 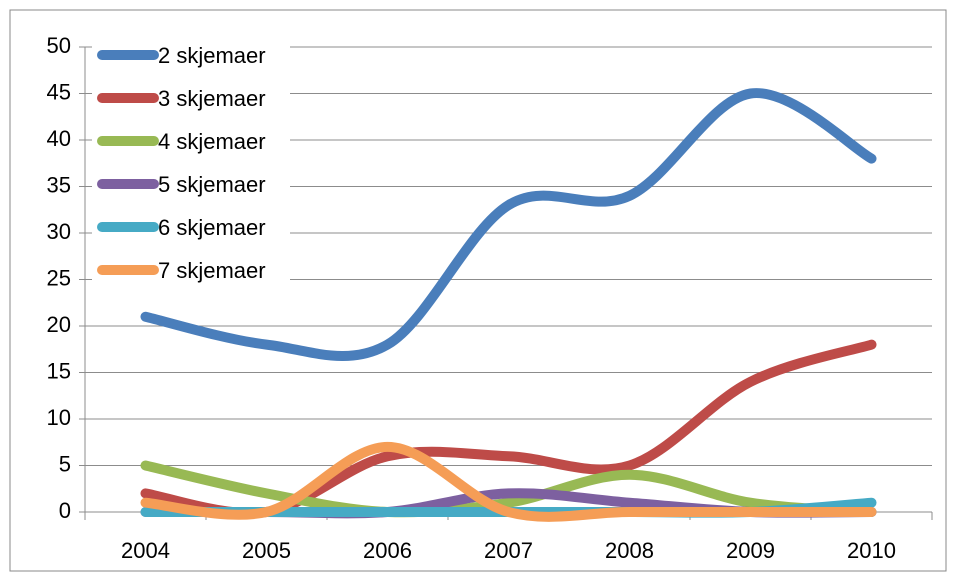 What do you see at coordinates (212, 55) in the screenshot?
I see `legend-label: 2 skjemaer` at bounding box center [212, 55].